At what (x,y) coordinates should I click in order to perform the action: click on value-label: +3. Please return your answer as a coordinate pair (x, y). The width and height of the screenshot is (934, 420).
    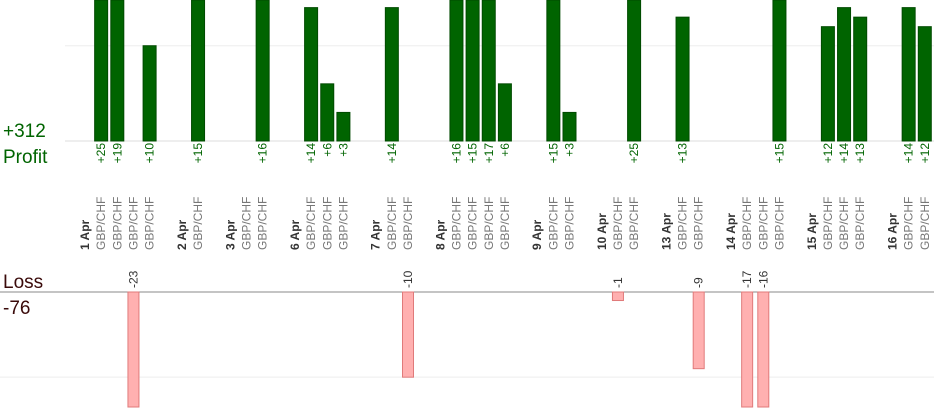
    Looking at the image, I should click on (343, 150).